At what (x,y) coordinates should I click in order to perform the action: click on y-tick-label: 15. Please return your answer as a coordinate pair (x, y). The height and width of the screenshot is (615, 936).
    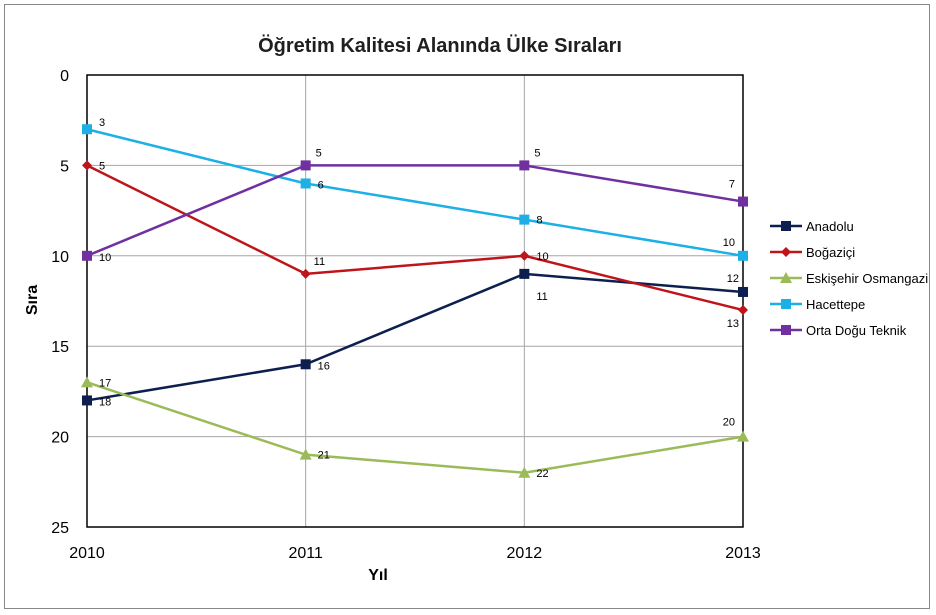
    Looking at the image, I should click on (60, 347).